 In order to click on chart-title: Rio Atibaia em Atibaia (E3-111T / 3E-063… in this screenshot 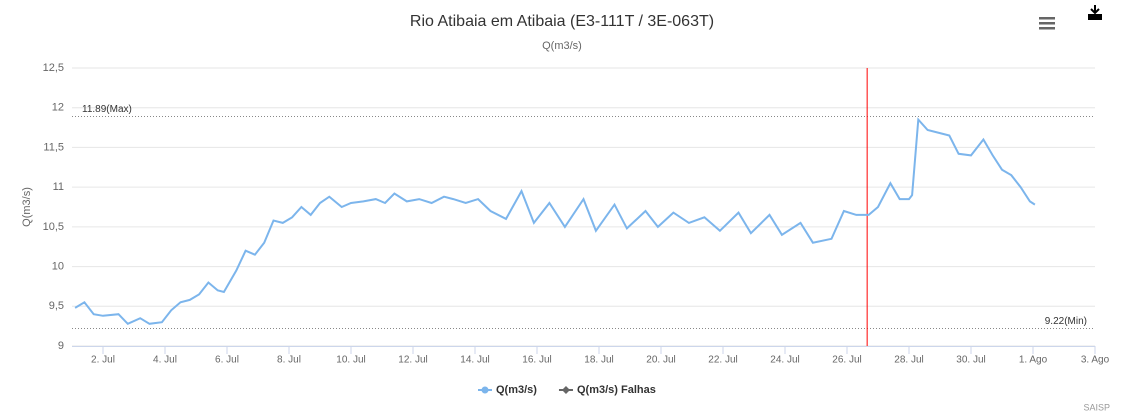, I will do `click(562, 21)`.